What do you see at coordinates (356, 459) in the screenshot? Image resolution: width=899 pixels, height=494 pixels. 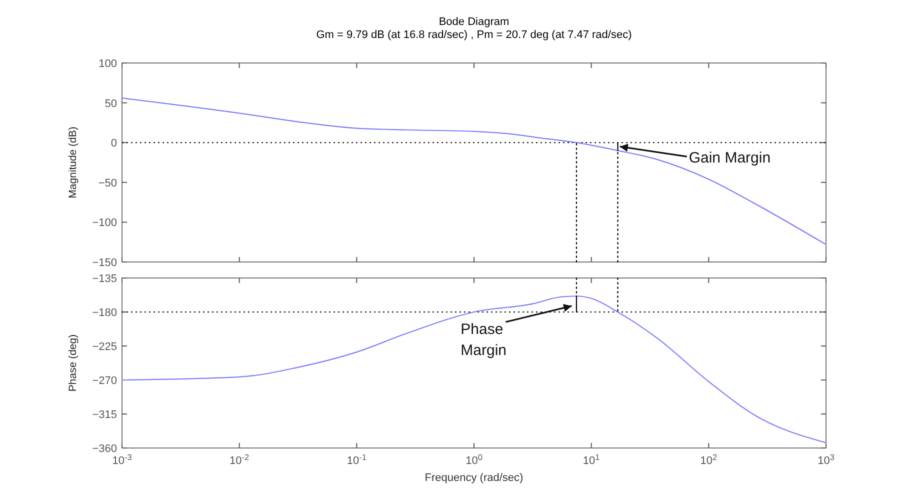 I see `x-tick-label: 10$^{-1}$` at bounding box center [356, 459].